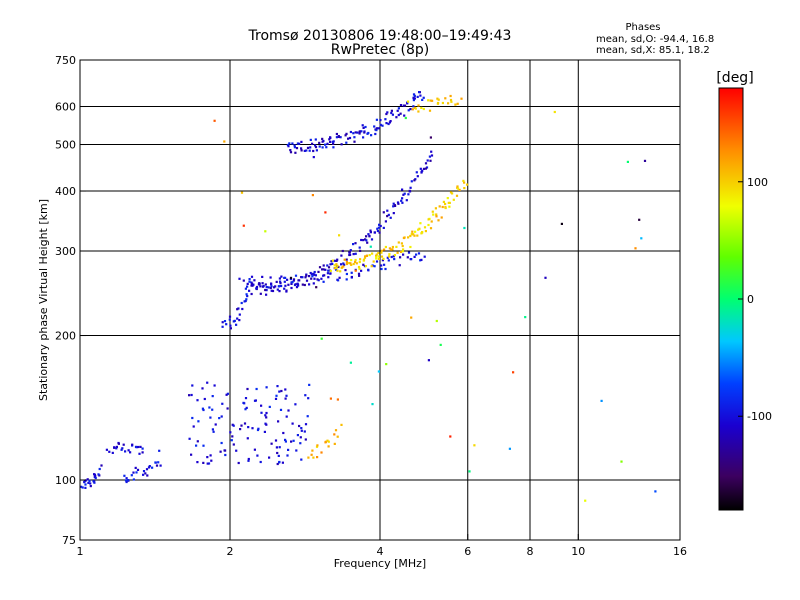 The height and width of the screenshot is (600, 800). Describe the element at coordinates (69, 540) in the screenshot. I see `y-tick-label: 75` at that location.